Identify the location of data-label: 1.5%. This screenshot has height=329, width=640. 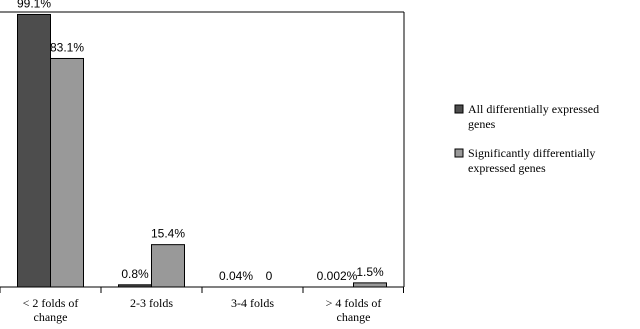
(370, 272).